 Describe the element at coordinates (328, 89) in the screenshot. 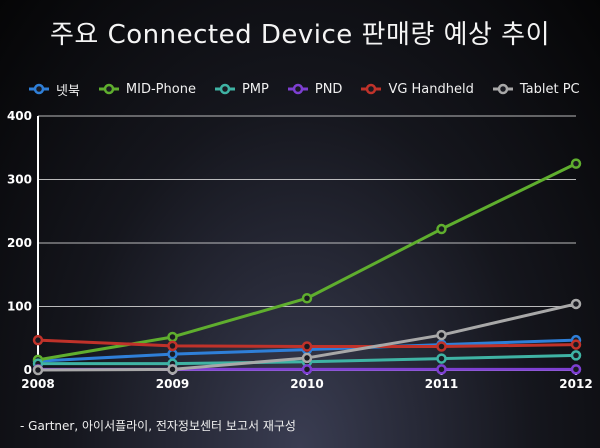

I see `legend-label: PND` at that location.